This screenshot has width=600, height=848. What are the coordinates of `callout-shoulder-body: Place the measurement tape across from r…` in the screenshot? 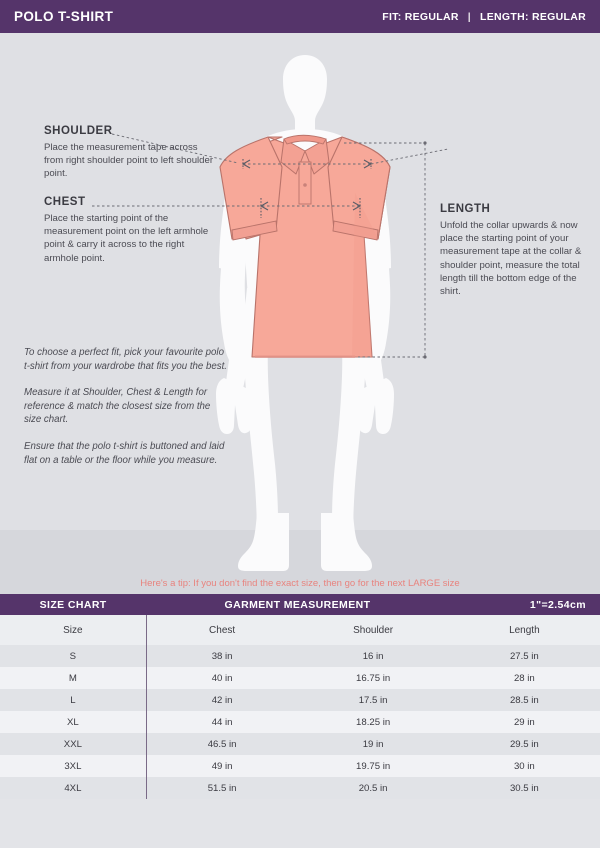 It's located at (129, 161).